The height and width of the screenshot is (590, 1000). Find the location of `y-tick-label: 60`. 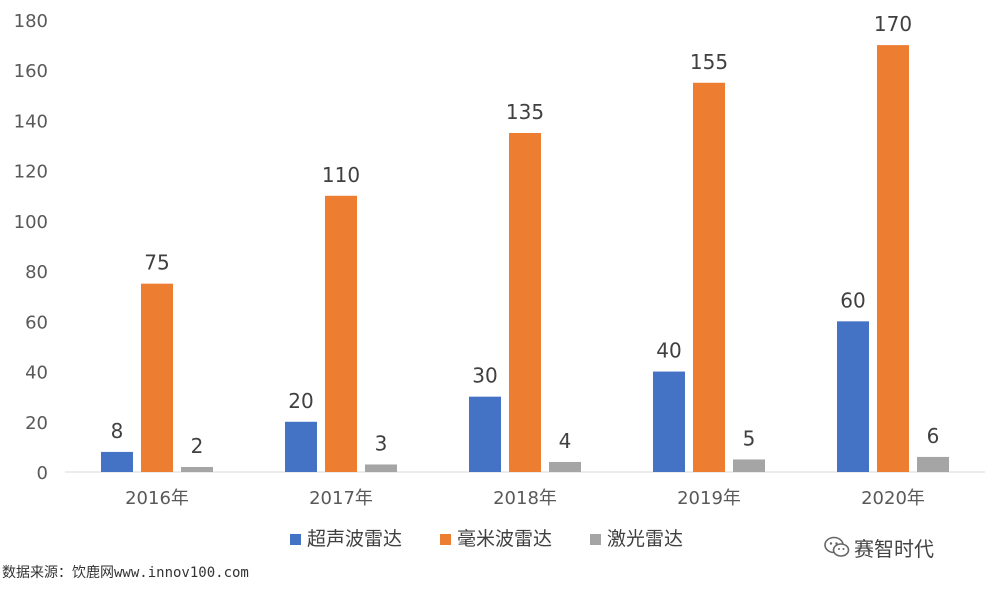

y-tick-label: 60 is located at coordinates (36, 322).